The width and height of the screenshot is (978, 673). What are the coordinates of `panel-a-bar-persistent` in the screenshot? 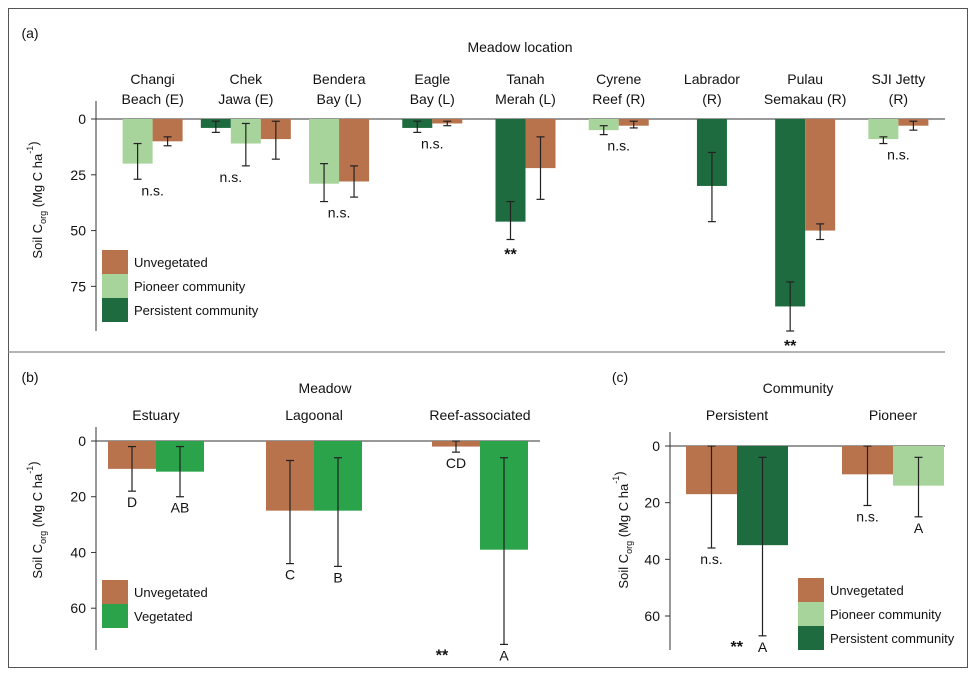 It's located at (790, 213).